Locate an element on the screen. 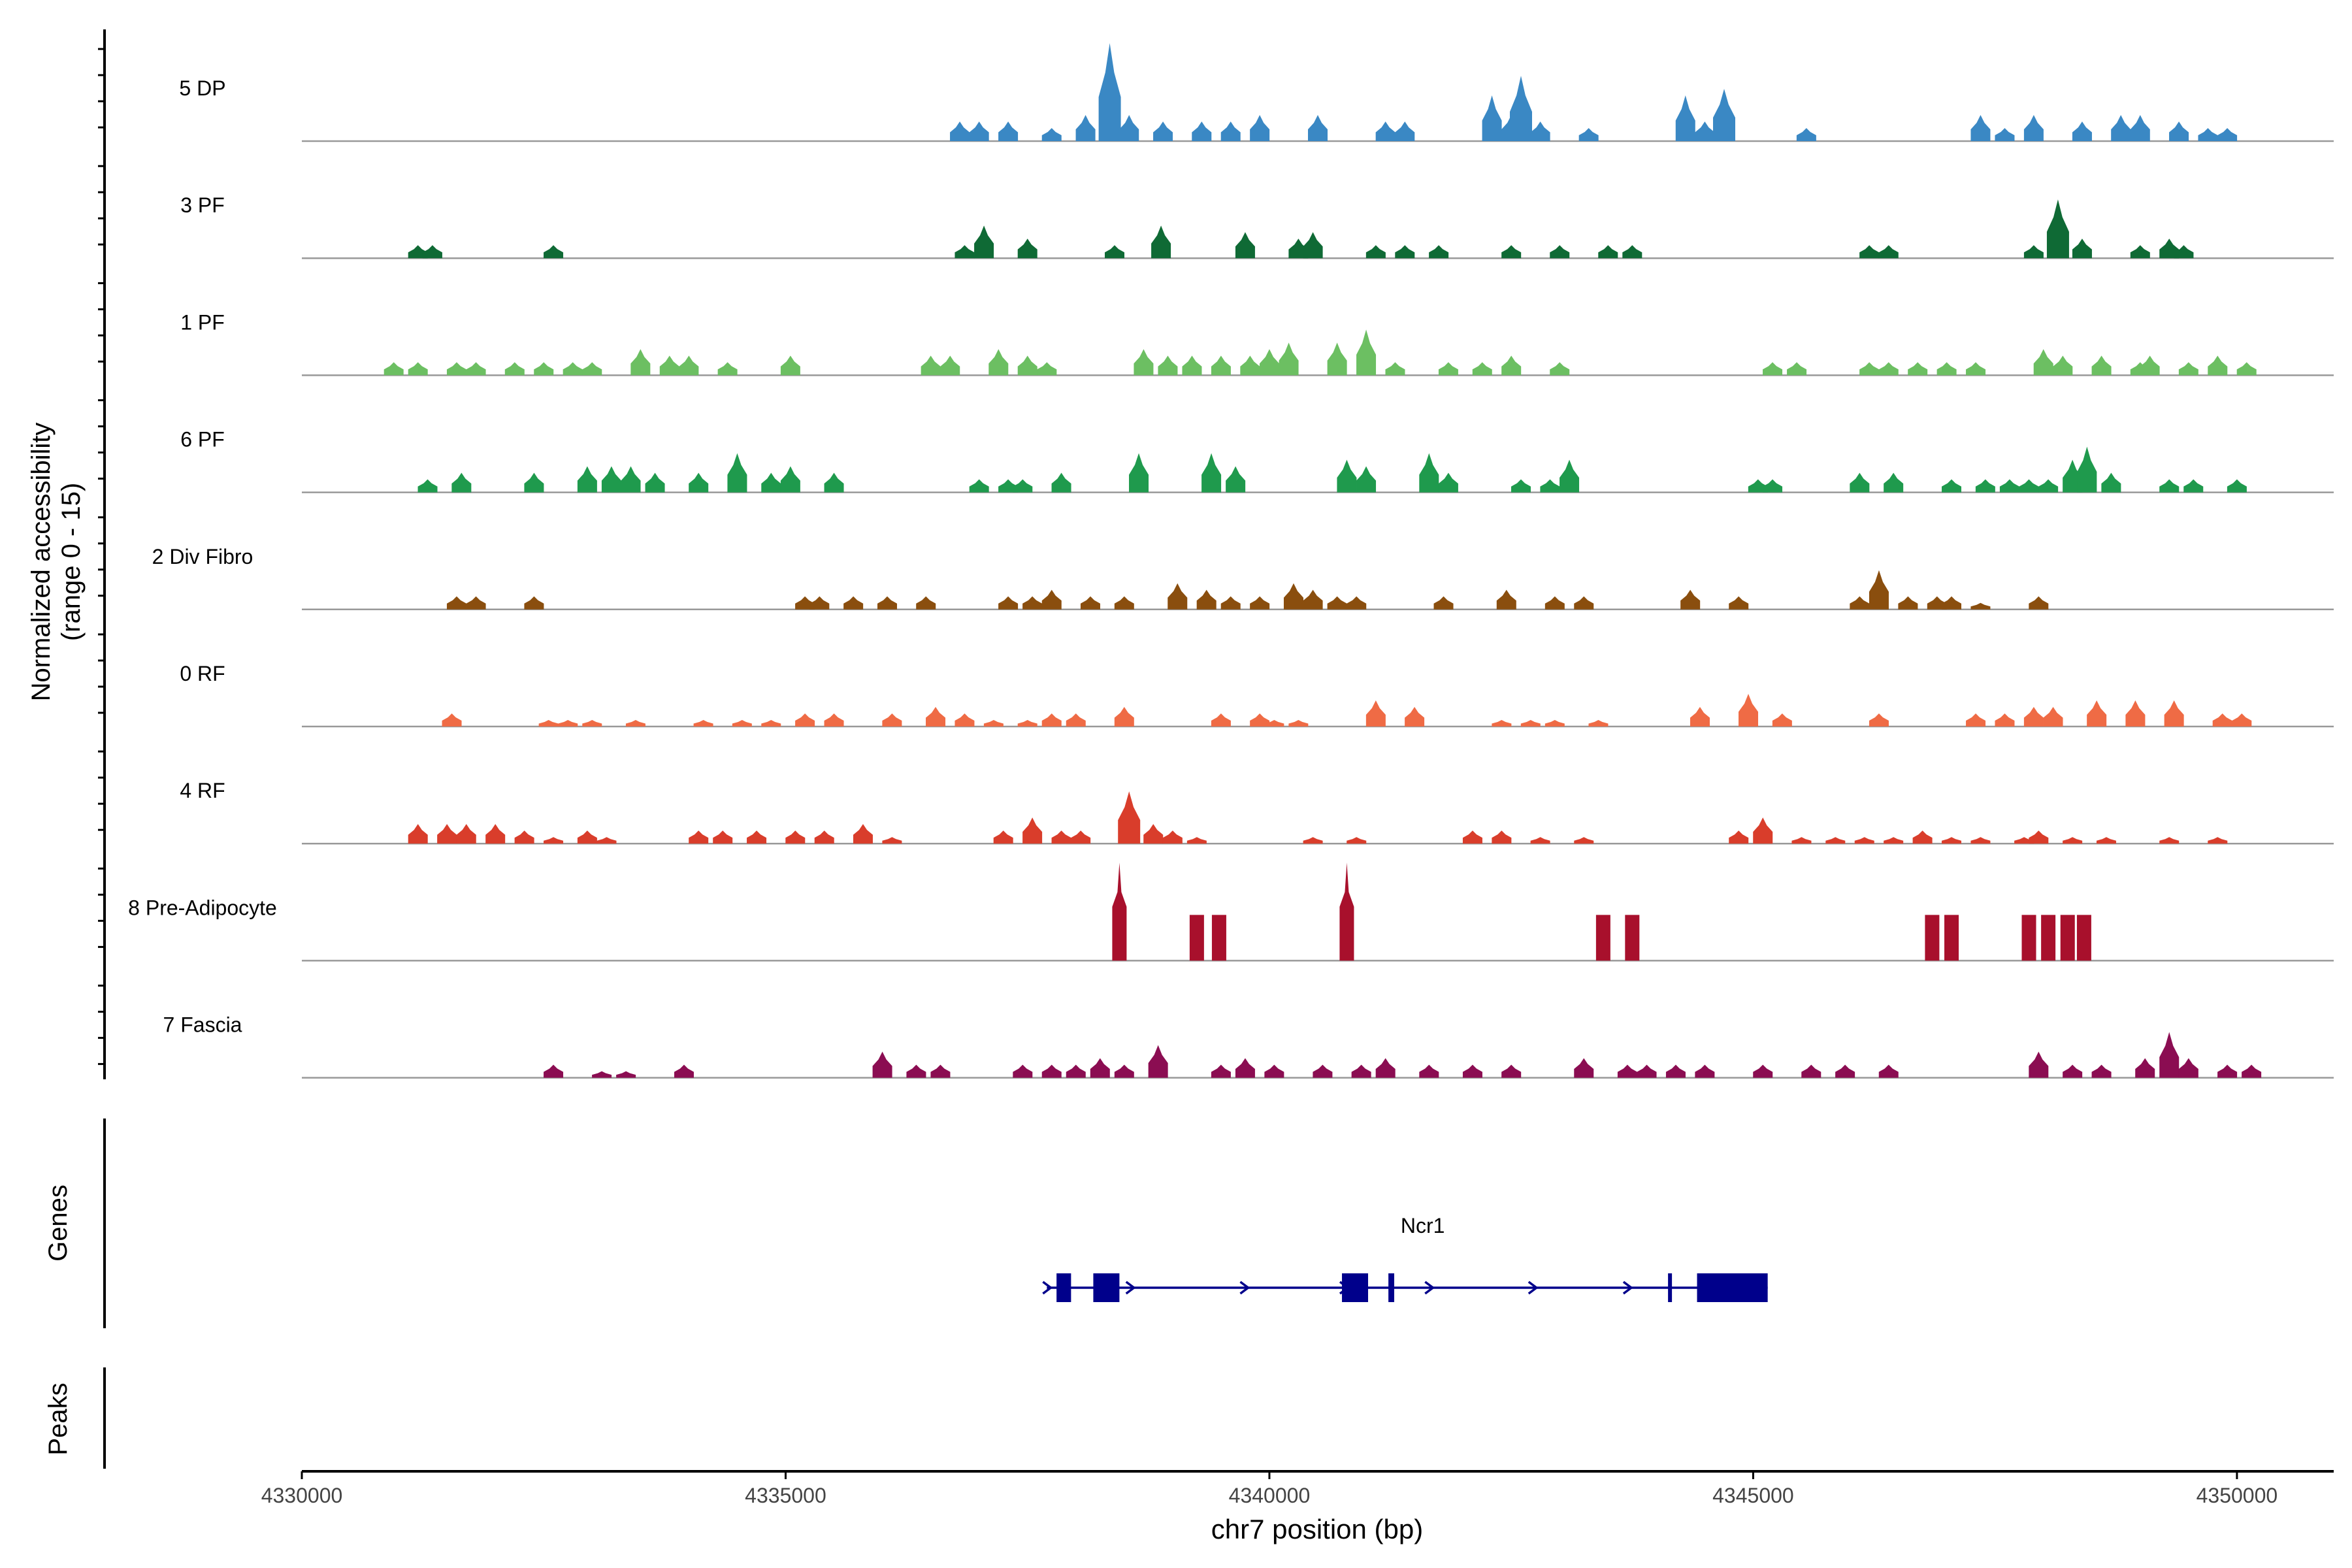 The height and width of the screenshot is (1568, 2352). track-1-pf: 1 PF is located at coordinates (1257, 343).